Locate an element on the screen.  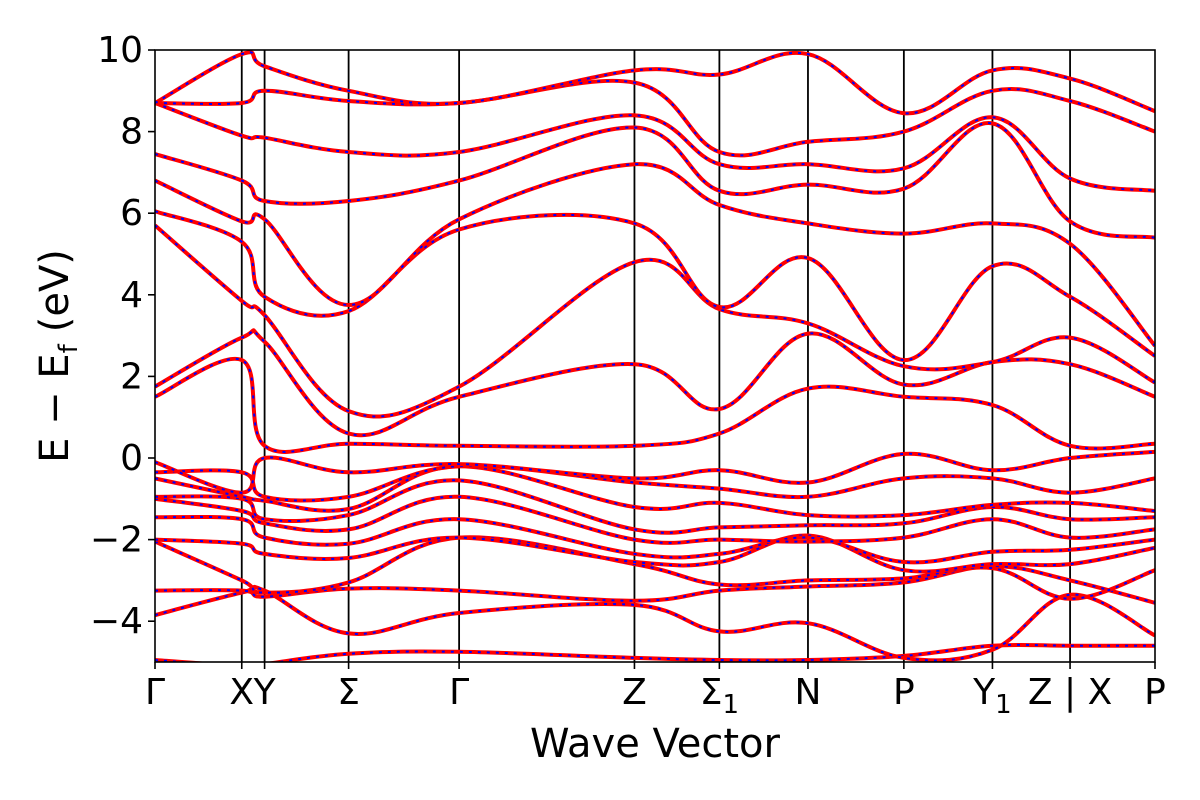
band-b09 is located at coordinates (655, 491).